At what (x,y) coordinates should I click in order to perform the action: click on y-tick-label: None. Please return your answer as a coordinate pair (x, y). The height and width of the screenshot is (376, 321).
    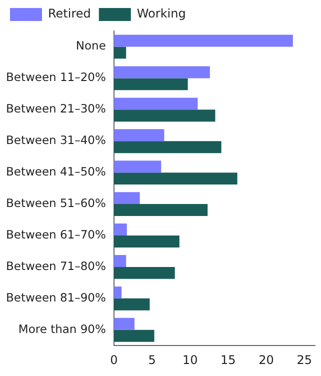
    Looking at the image, I should click on (91, 45).